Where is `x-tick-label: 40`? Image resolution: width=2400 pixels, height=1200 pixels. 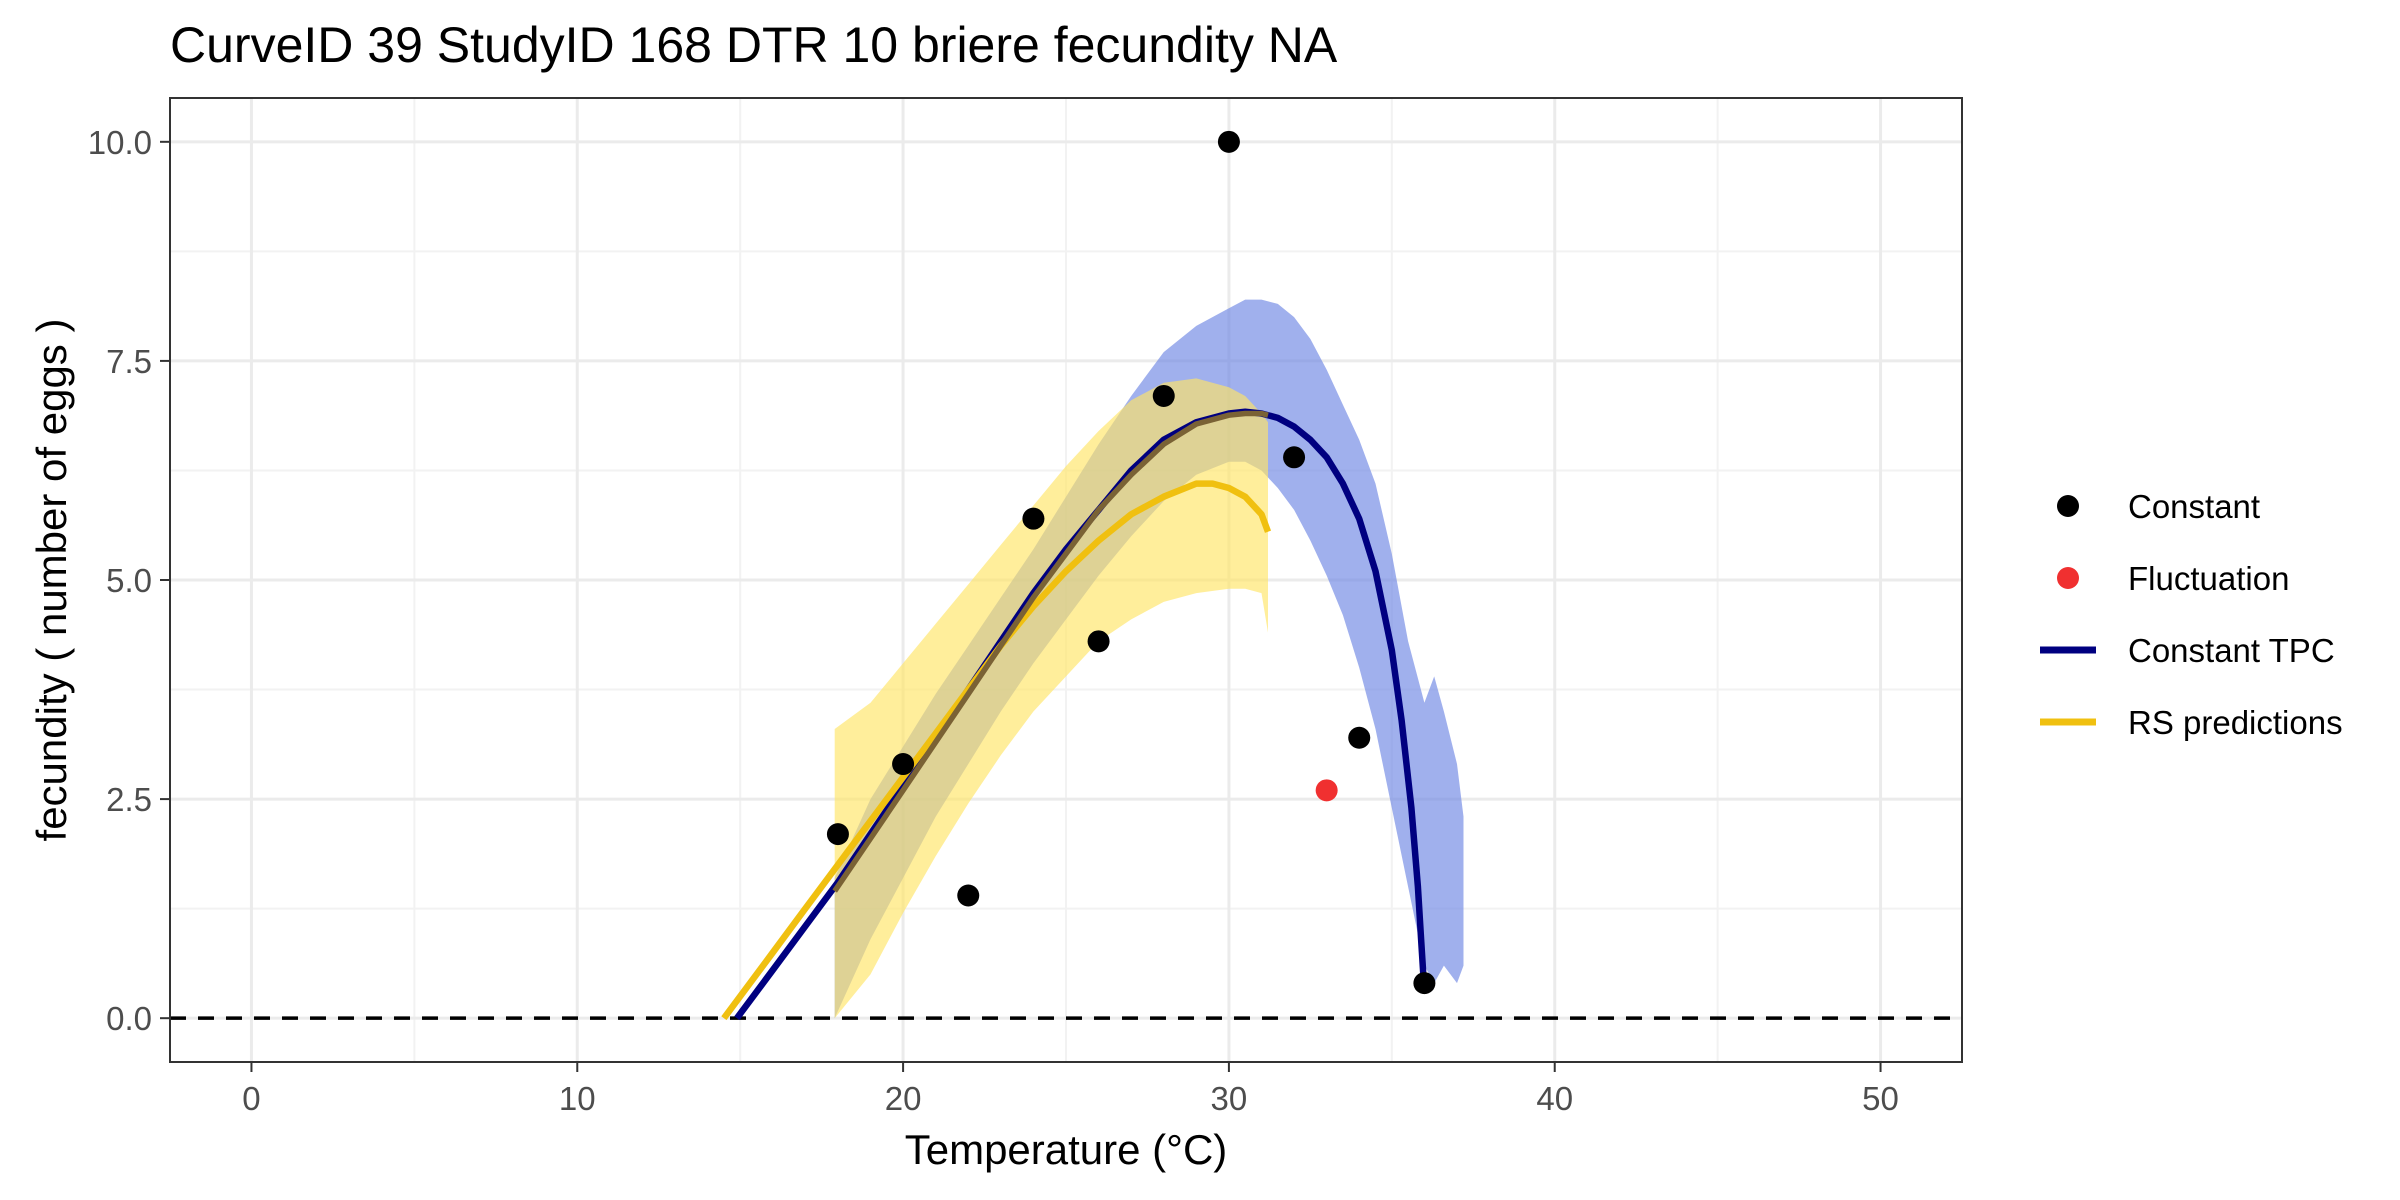 x-tick-label: 40 is located at coordinates (1554, 1098).